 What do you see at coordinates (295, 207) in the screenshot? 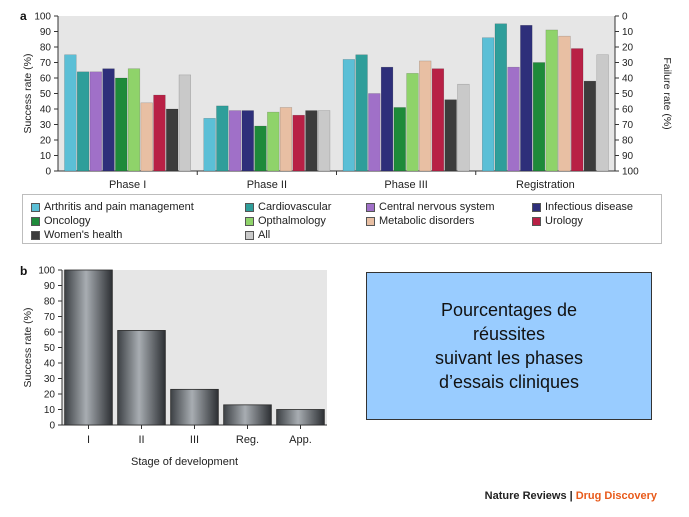
I see `legend-label: Cardiovascular` at bounding box center [295, 207].